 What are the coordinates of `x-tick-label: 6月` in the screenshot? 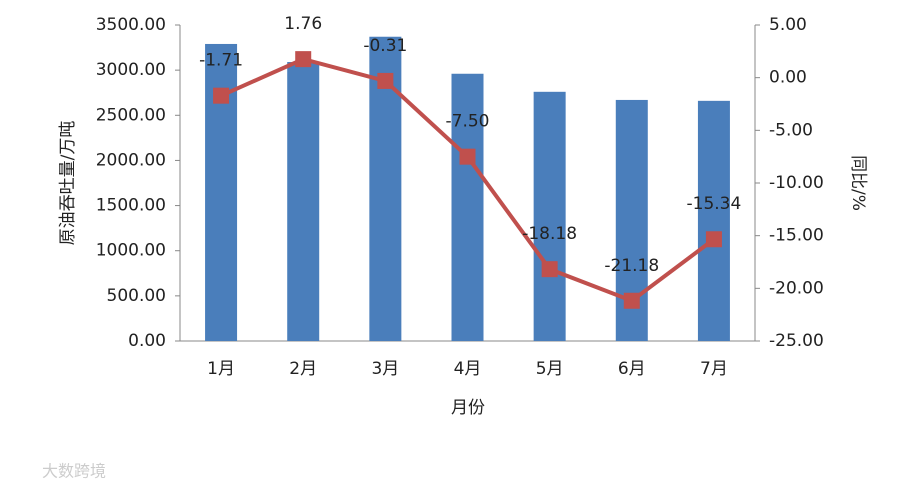 It's located at (632, 369).